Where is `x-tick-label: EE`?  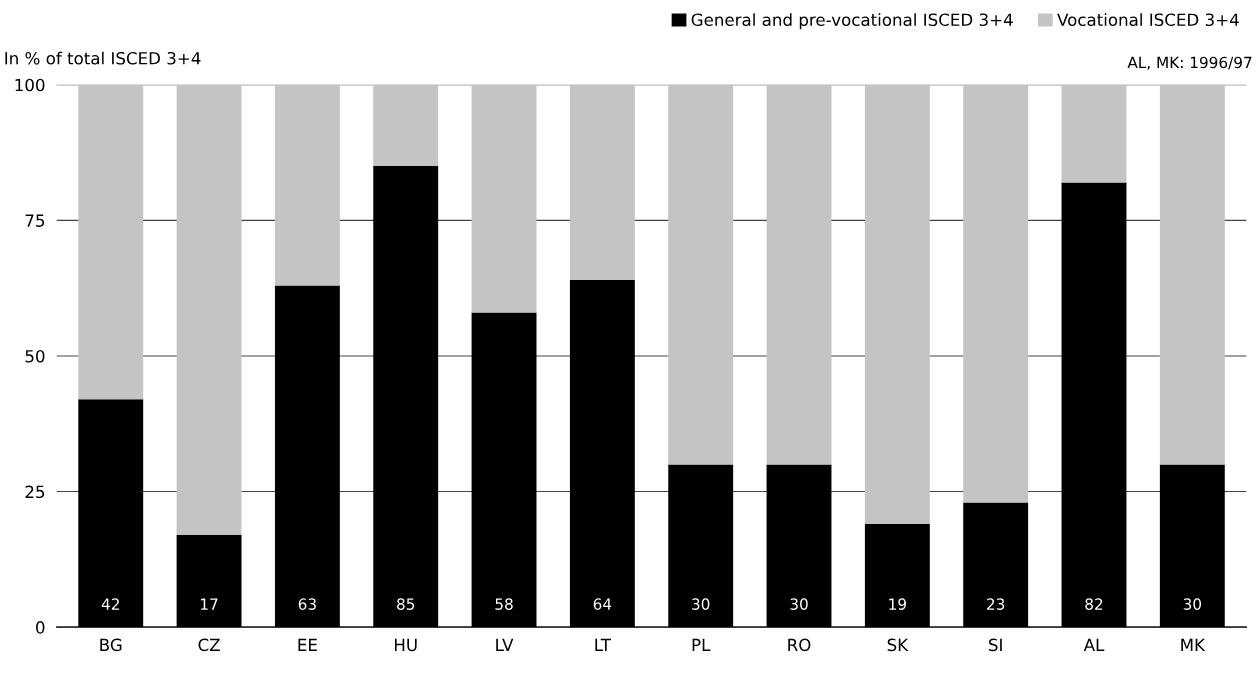
x-tick-label: EE is located at coordinates (307, 644).